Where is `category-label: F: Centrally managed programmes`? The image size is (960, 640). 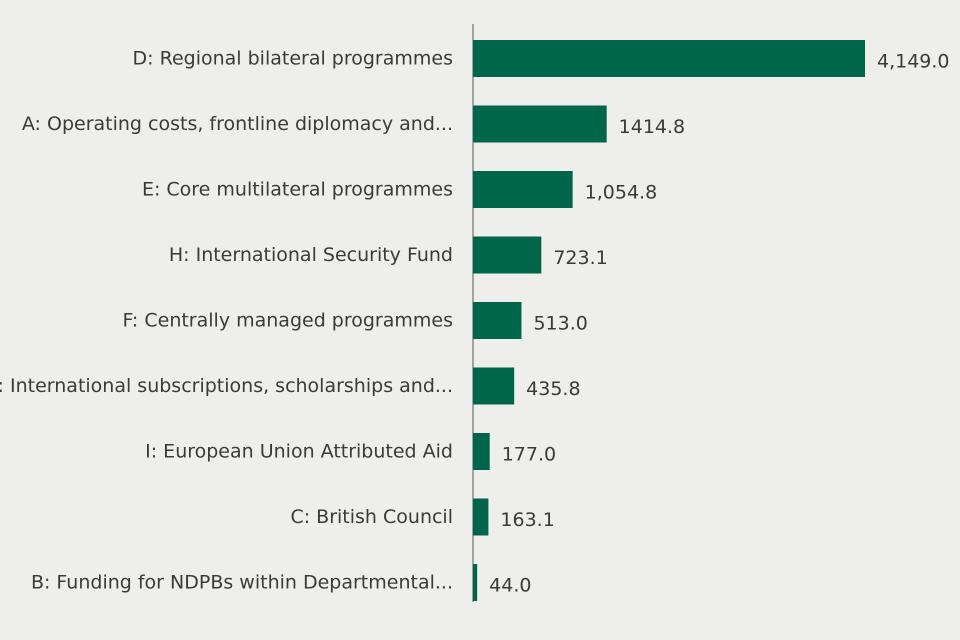 category-label: F: Centrally managed programmes is located at coordinates (287, 321).